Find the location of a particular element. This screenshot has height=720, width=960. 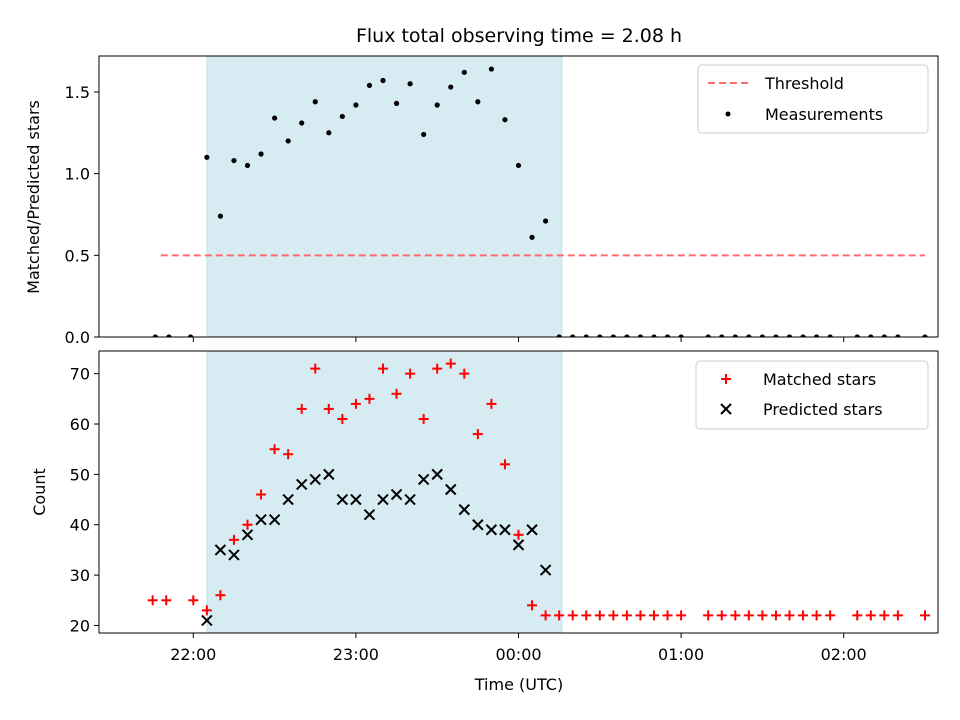

top-y-axis-label: Matched/Predicted stars is located at coordinates (33, 197).